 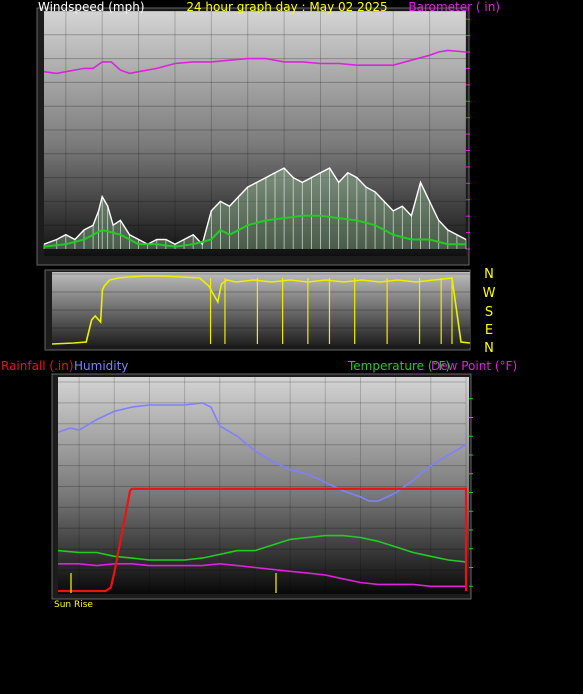 What do you see at coordinates (286, 7) in the screenshot?
I see `graph-title: 24 hour graph day : May 02 2025` at bounding box center [286, 7].